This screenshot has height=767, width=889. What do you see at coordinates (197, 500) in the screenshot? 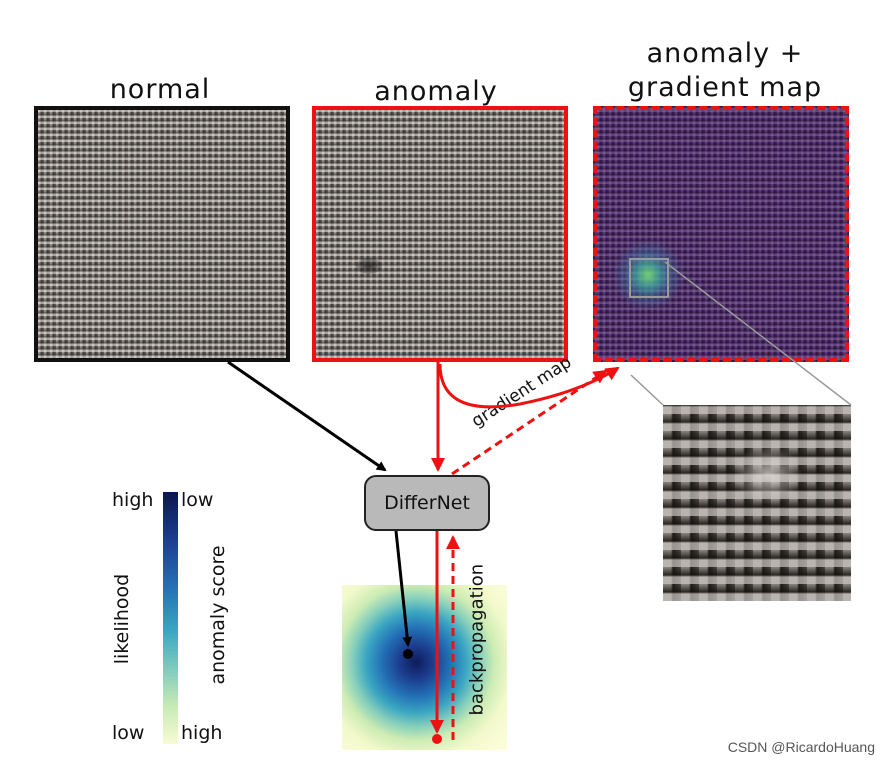
I see `colorbar-right-top-label: low` at bounding box center [197, 500].